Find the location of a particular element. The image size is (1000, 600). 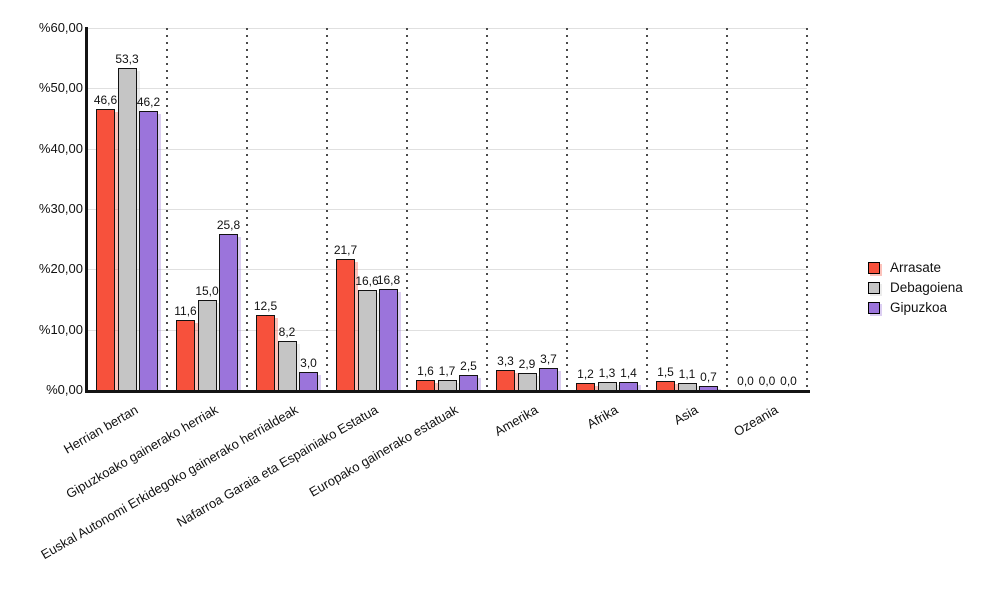

bar-value-label-gipuzkoa-amerika: 3,7 is located at coordinates (548, 358).